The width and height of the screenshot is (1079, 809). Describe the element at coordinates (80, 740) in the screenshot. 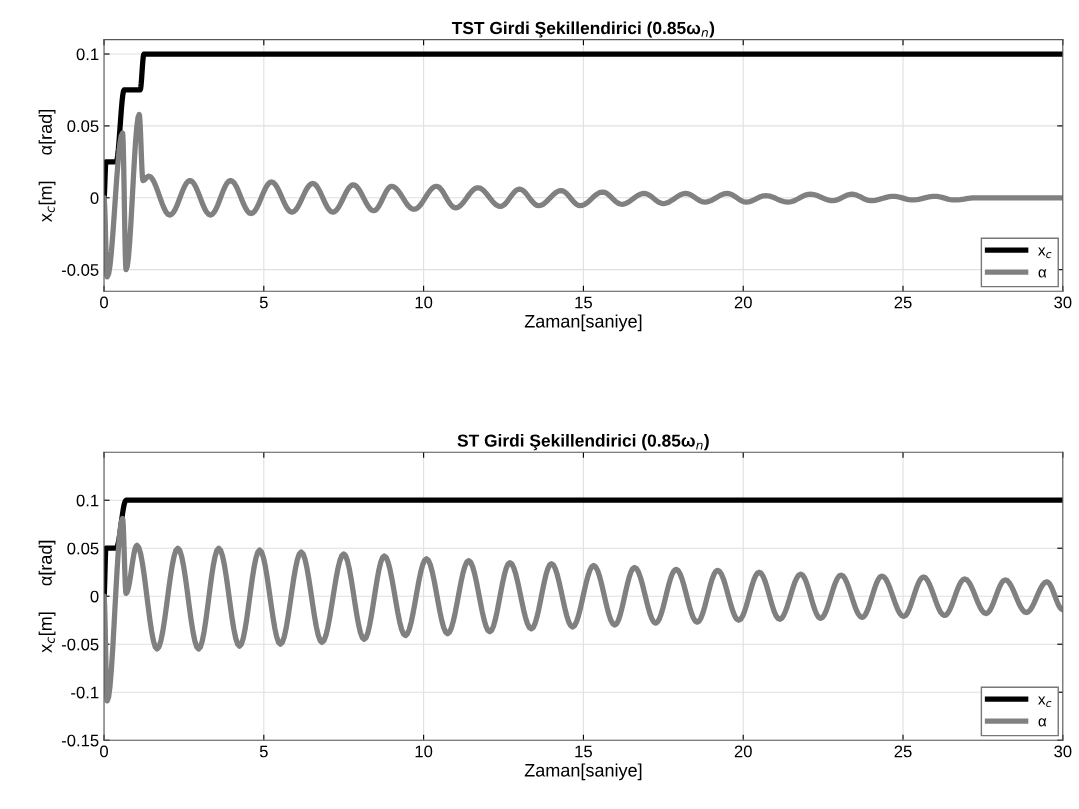

I see `y-tick-label: -0.15` at that location.